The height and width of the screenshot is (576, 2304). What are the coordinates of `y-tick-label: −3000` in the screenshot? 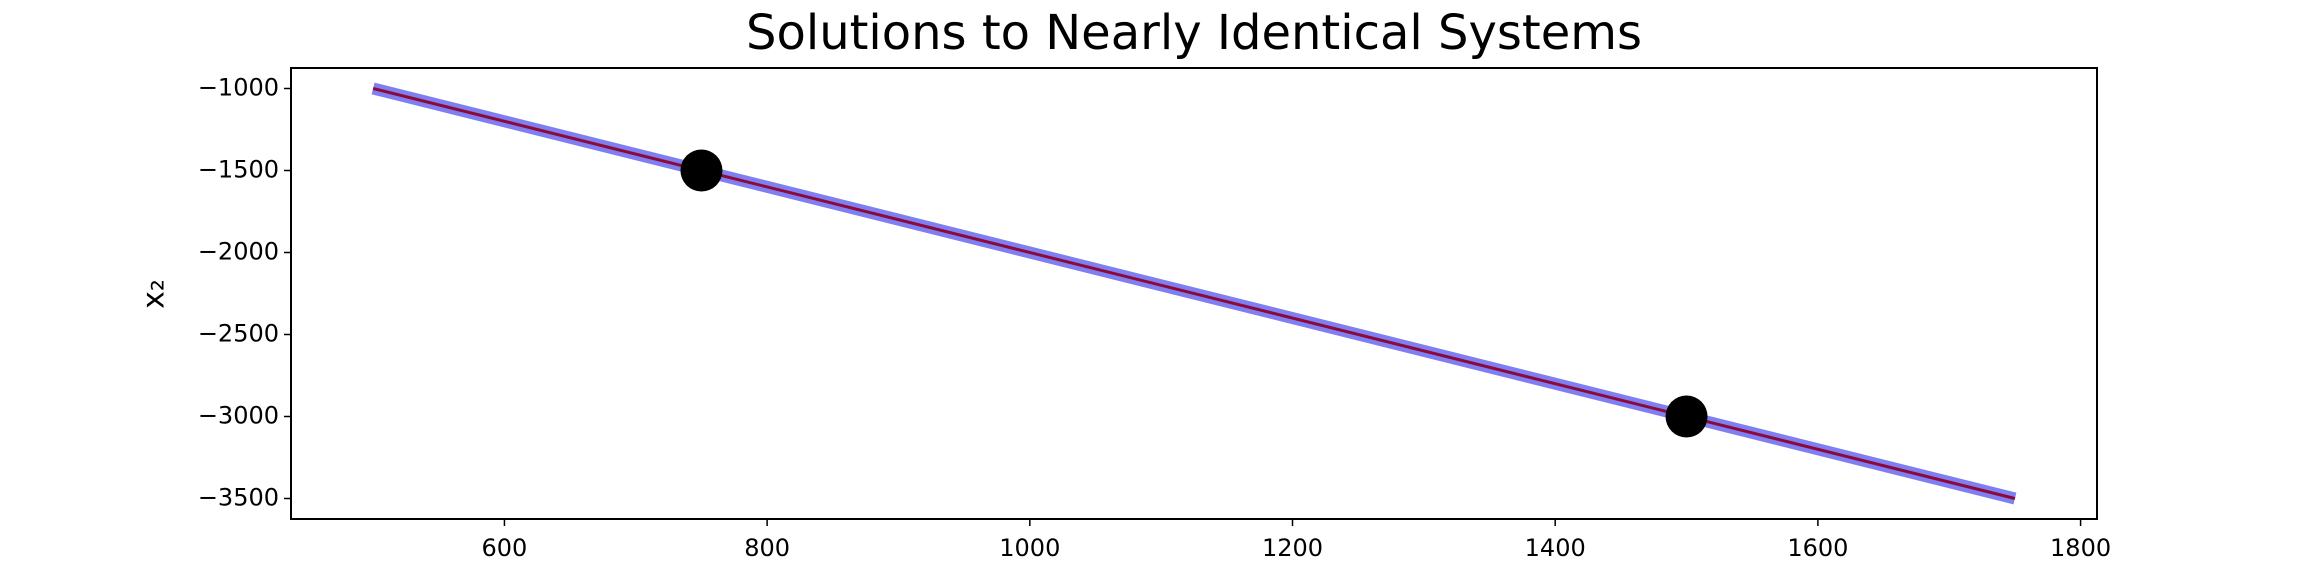 It's located at (238, 416).